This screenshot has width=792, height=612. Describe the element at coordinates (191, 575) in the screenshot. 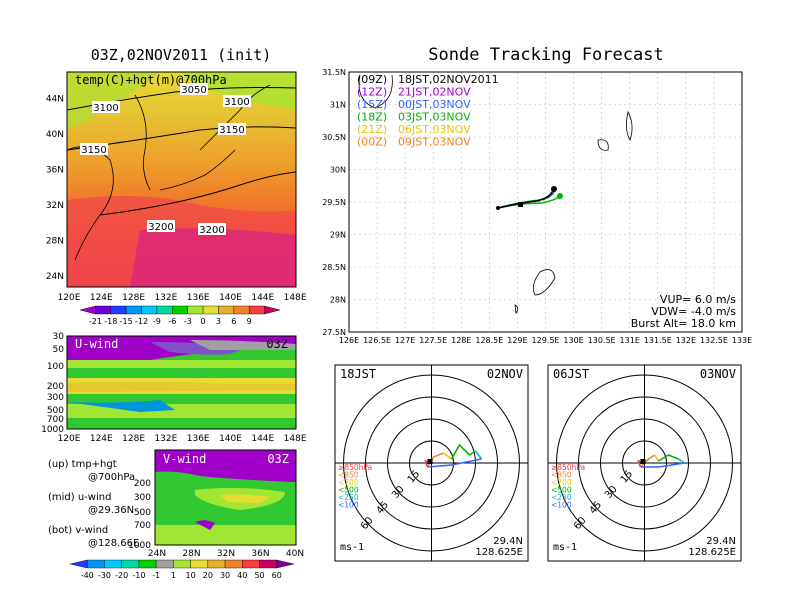

I see `colorbar-label: 10` at that location.